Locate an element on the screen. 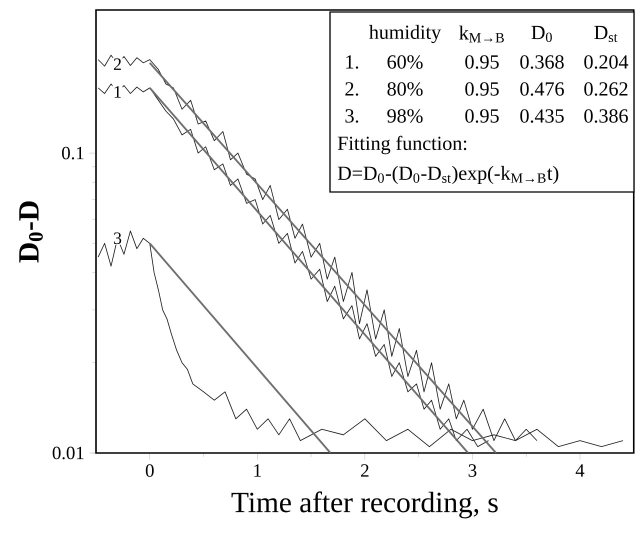  x-tick-label: 3 is located at coordinates (472, 470).